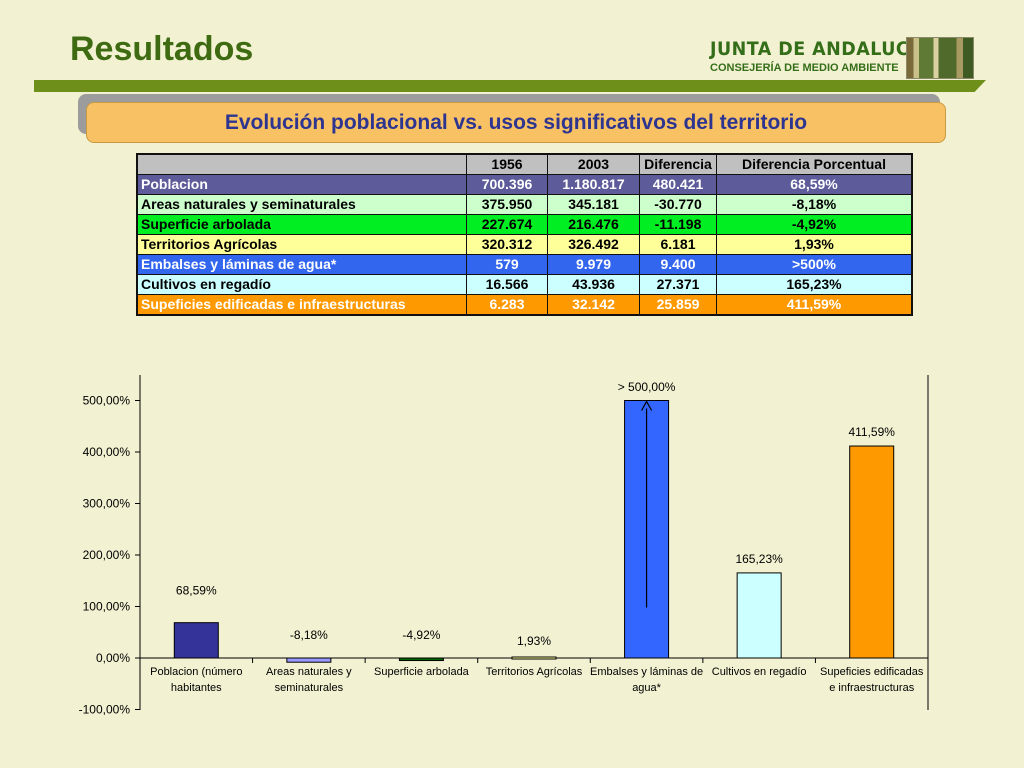 The image size is (1024, 768). What do you see at coordinates (678, 305) in the screenshot?
I see `value-diferencia: 25.859` at bounding box center [678, 305].